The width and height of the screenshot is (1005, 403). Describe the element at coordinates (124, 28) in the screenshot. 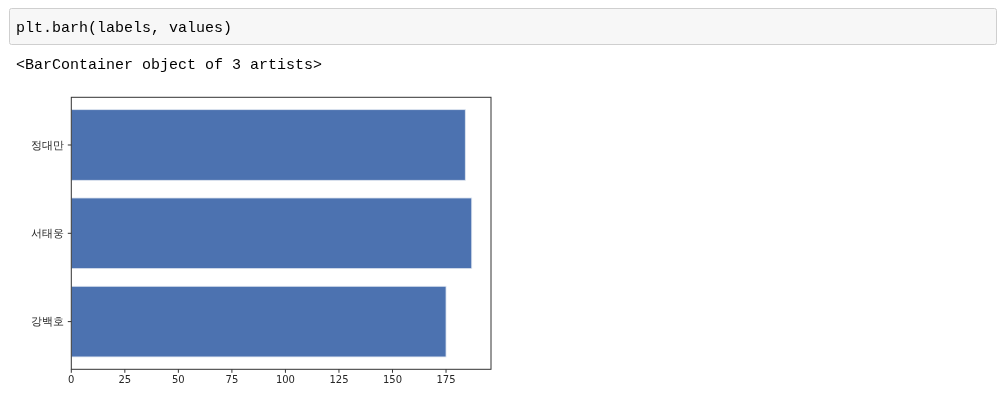

I see `text: plt.barh(labels, values)` at that location.